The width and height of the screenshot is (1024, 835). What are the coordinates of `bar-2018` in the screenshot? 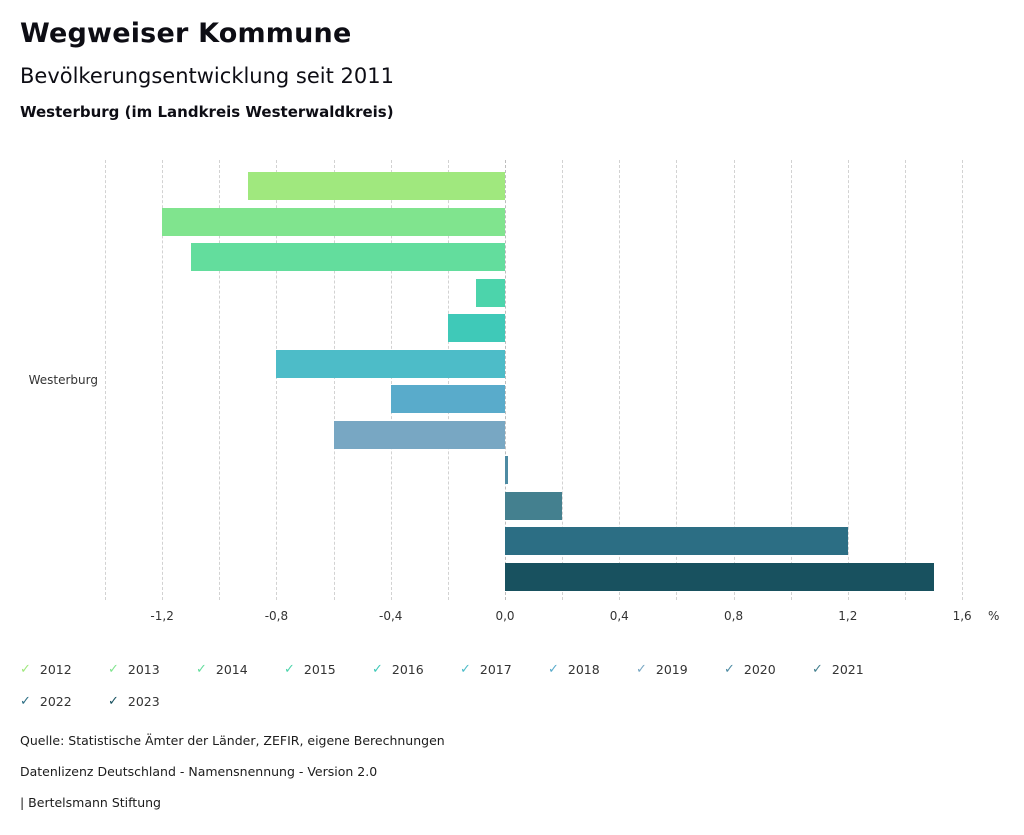 It's located at (447, 399).